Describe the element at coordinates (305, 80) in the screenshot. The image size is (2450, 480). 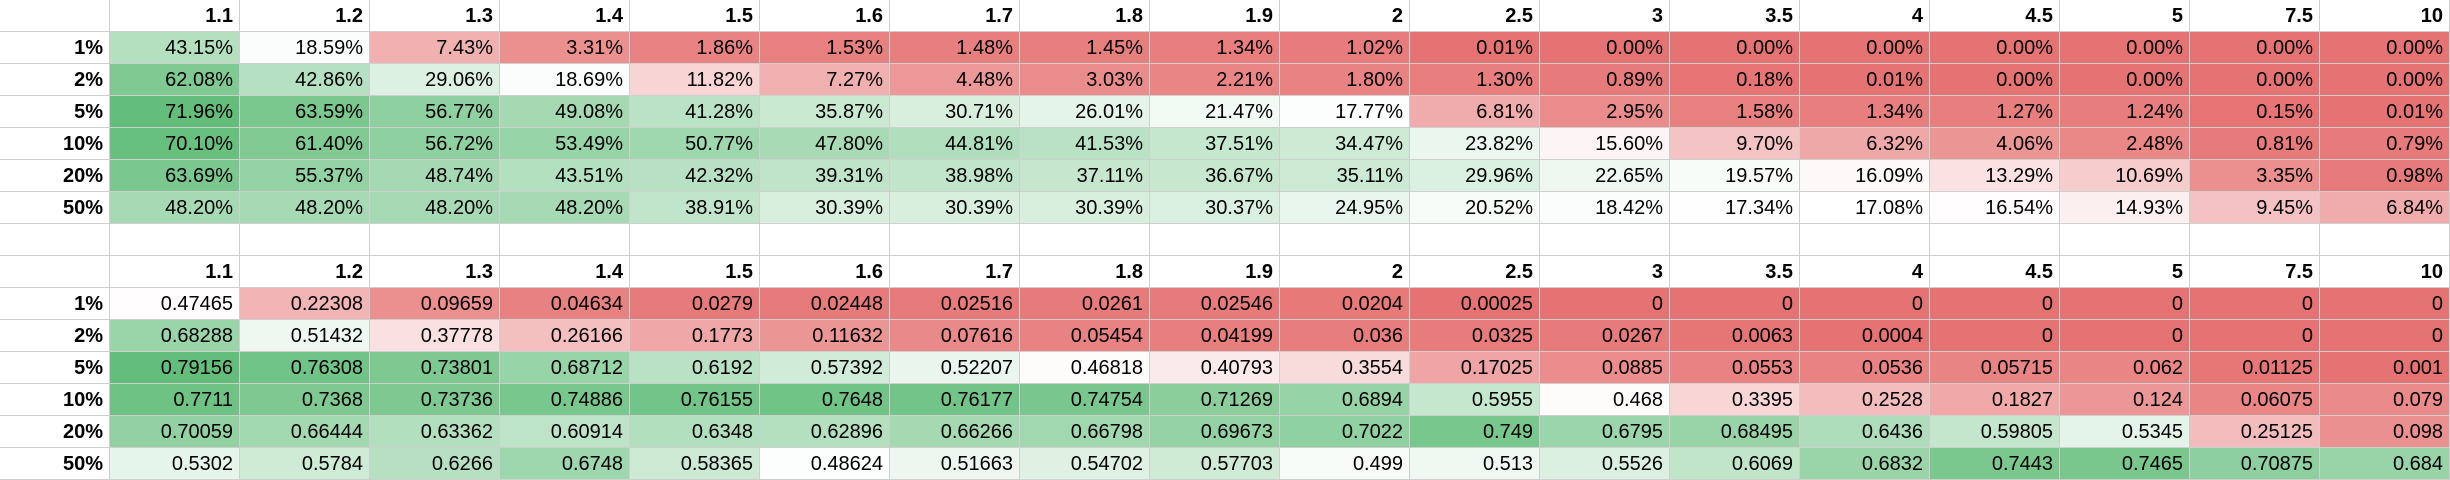
I see `data-cell: 42.86%` at that location.